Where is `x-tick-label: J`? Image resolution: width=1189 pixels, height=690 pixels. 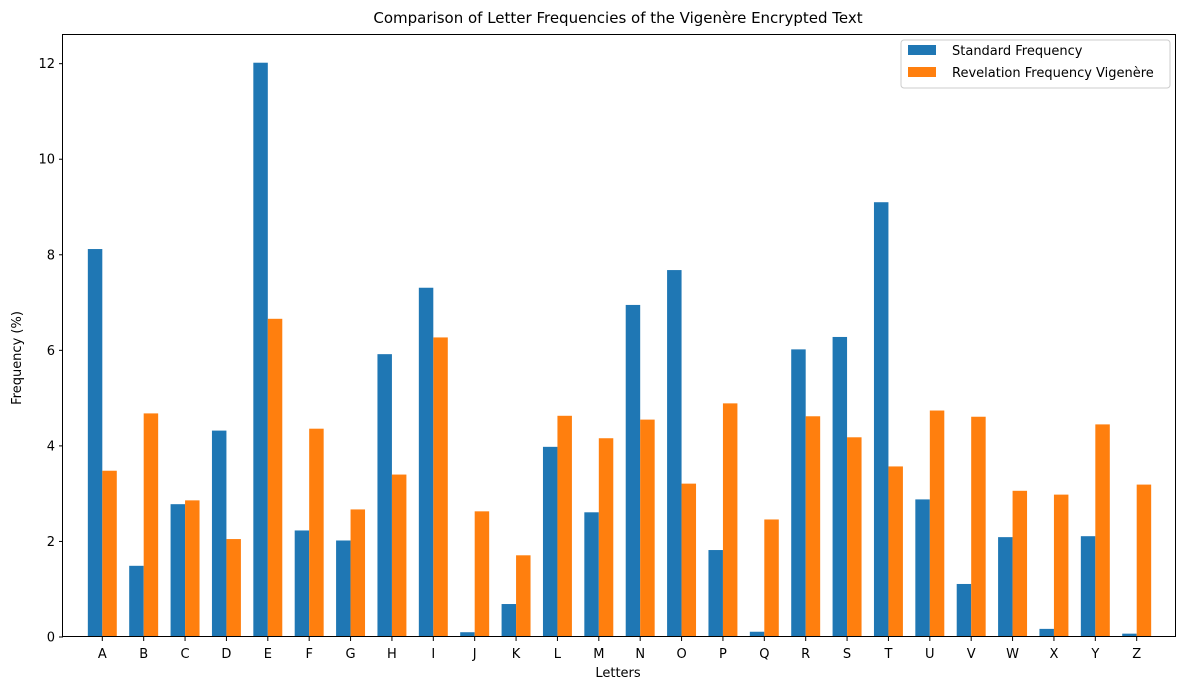 x-tick-label: J is located at coordinates (474, 654).